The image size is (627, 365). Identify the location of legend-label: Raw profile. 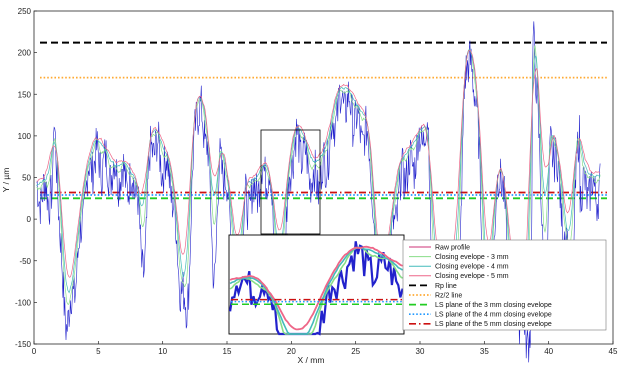
(452, 247).